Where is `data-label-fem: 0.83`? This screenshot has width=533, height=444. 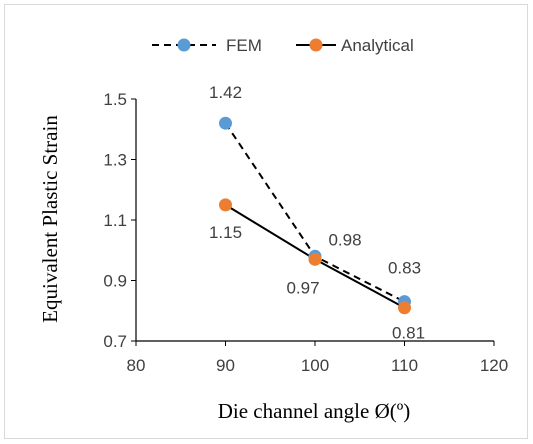
data-label-fem: 0.83 is located at coordinates (404, 268).